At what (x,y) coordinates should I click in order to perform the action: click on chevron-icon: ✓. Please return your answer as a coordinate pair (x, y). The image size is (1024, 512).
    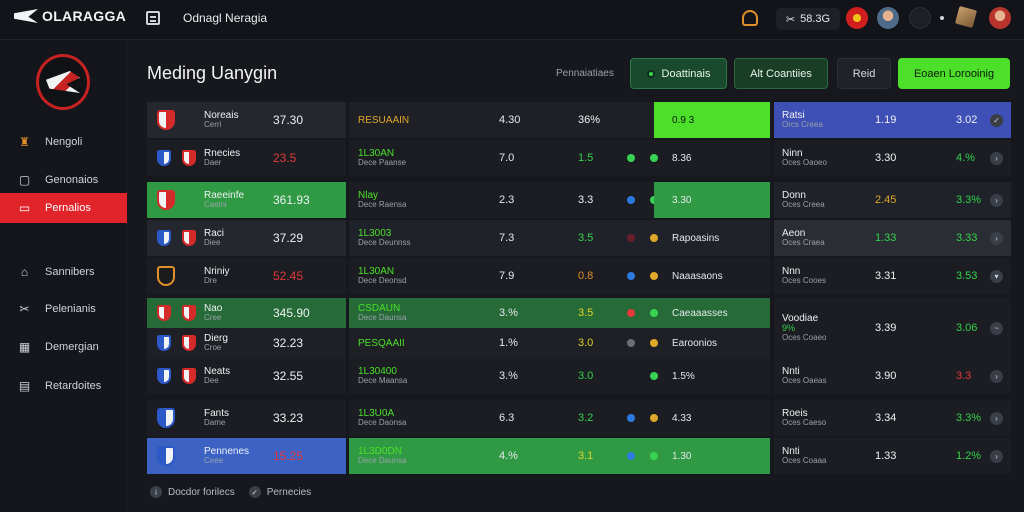
    Looking at the image, I should click on (996, 120).